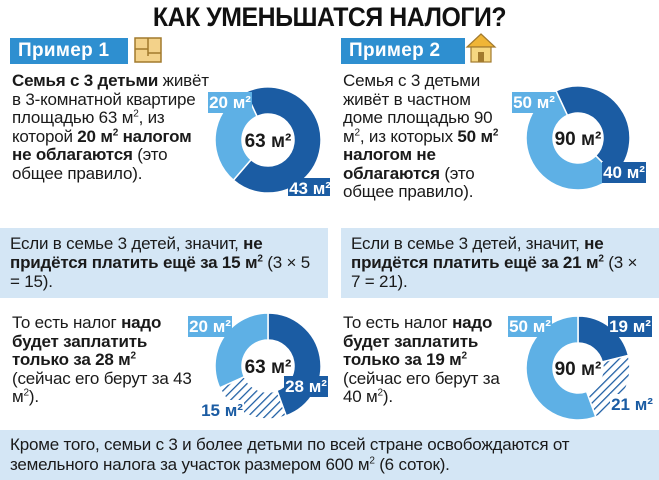 The image size is (659, 480). What do you see at coordinates (148, 50) in the screenshot?
I see `floor-plan-icon` at bounding box center [148, 50].